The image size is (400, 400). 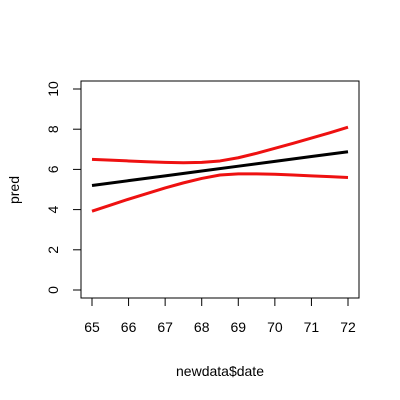 What do you see at coordinates (53, 209) in the screenshot?
I see `y-tick-label: 4` at bounding box center [53, 209].